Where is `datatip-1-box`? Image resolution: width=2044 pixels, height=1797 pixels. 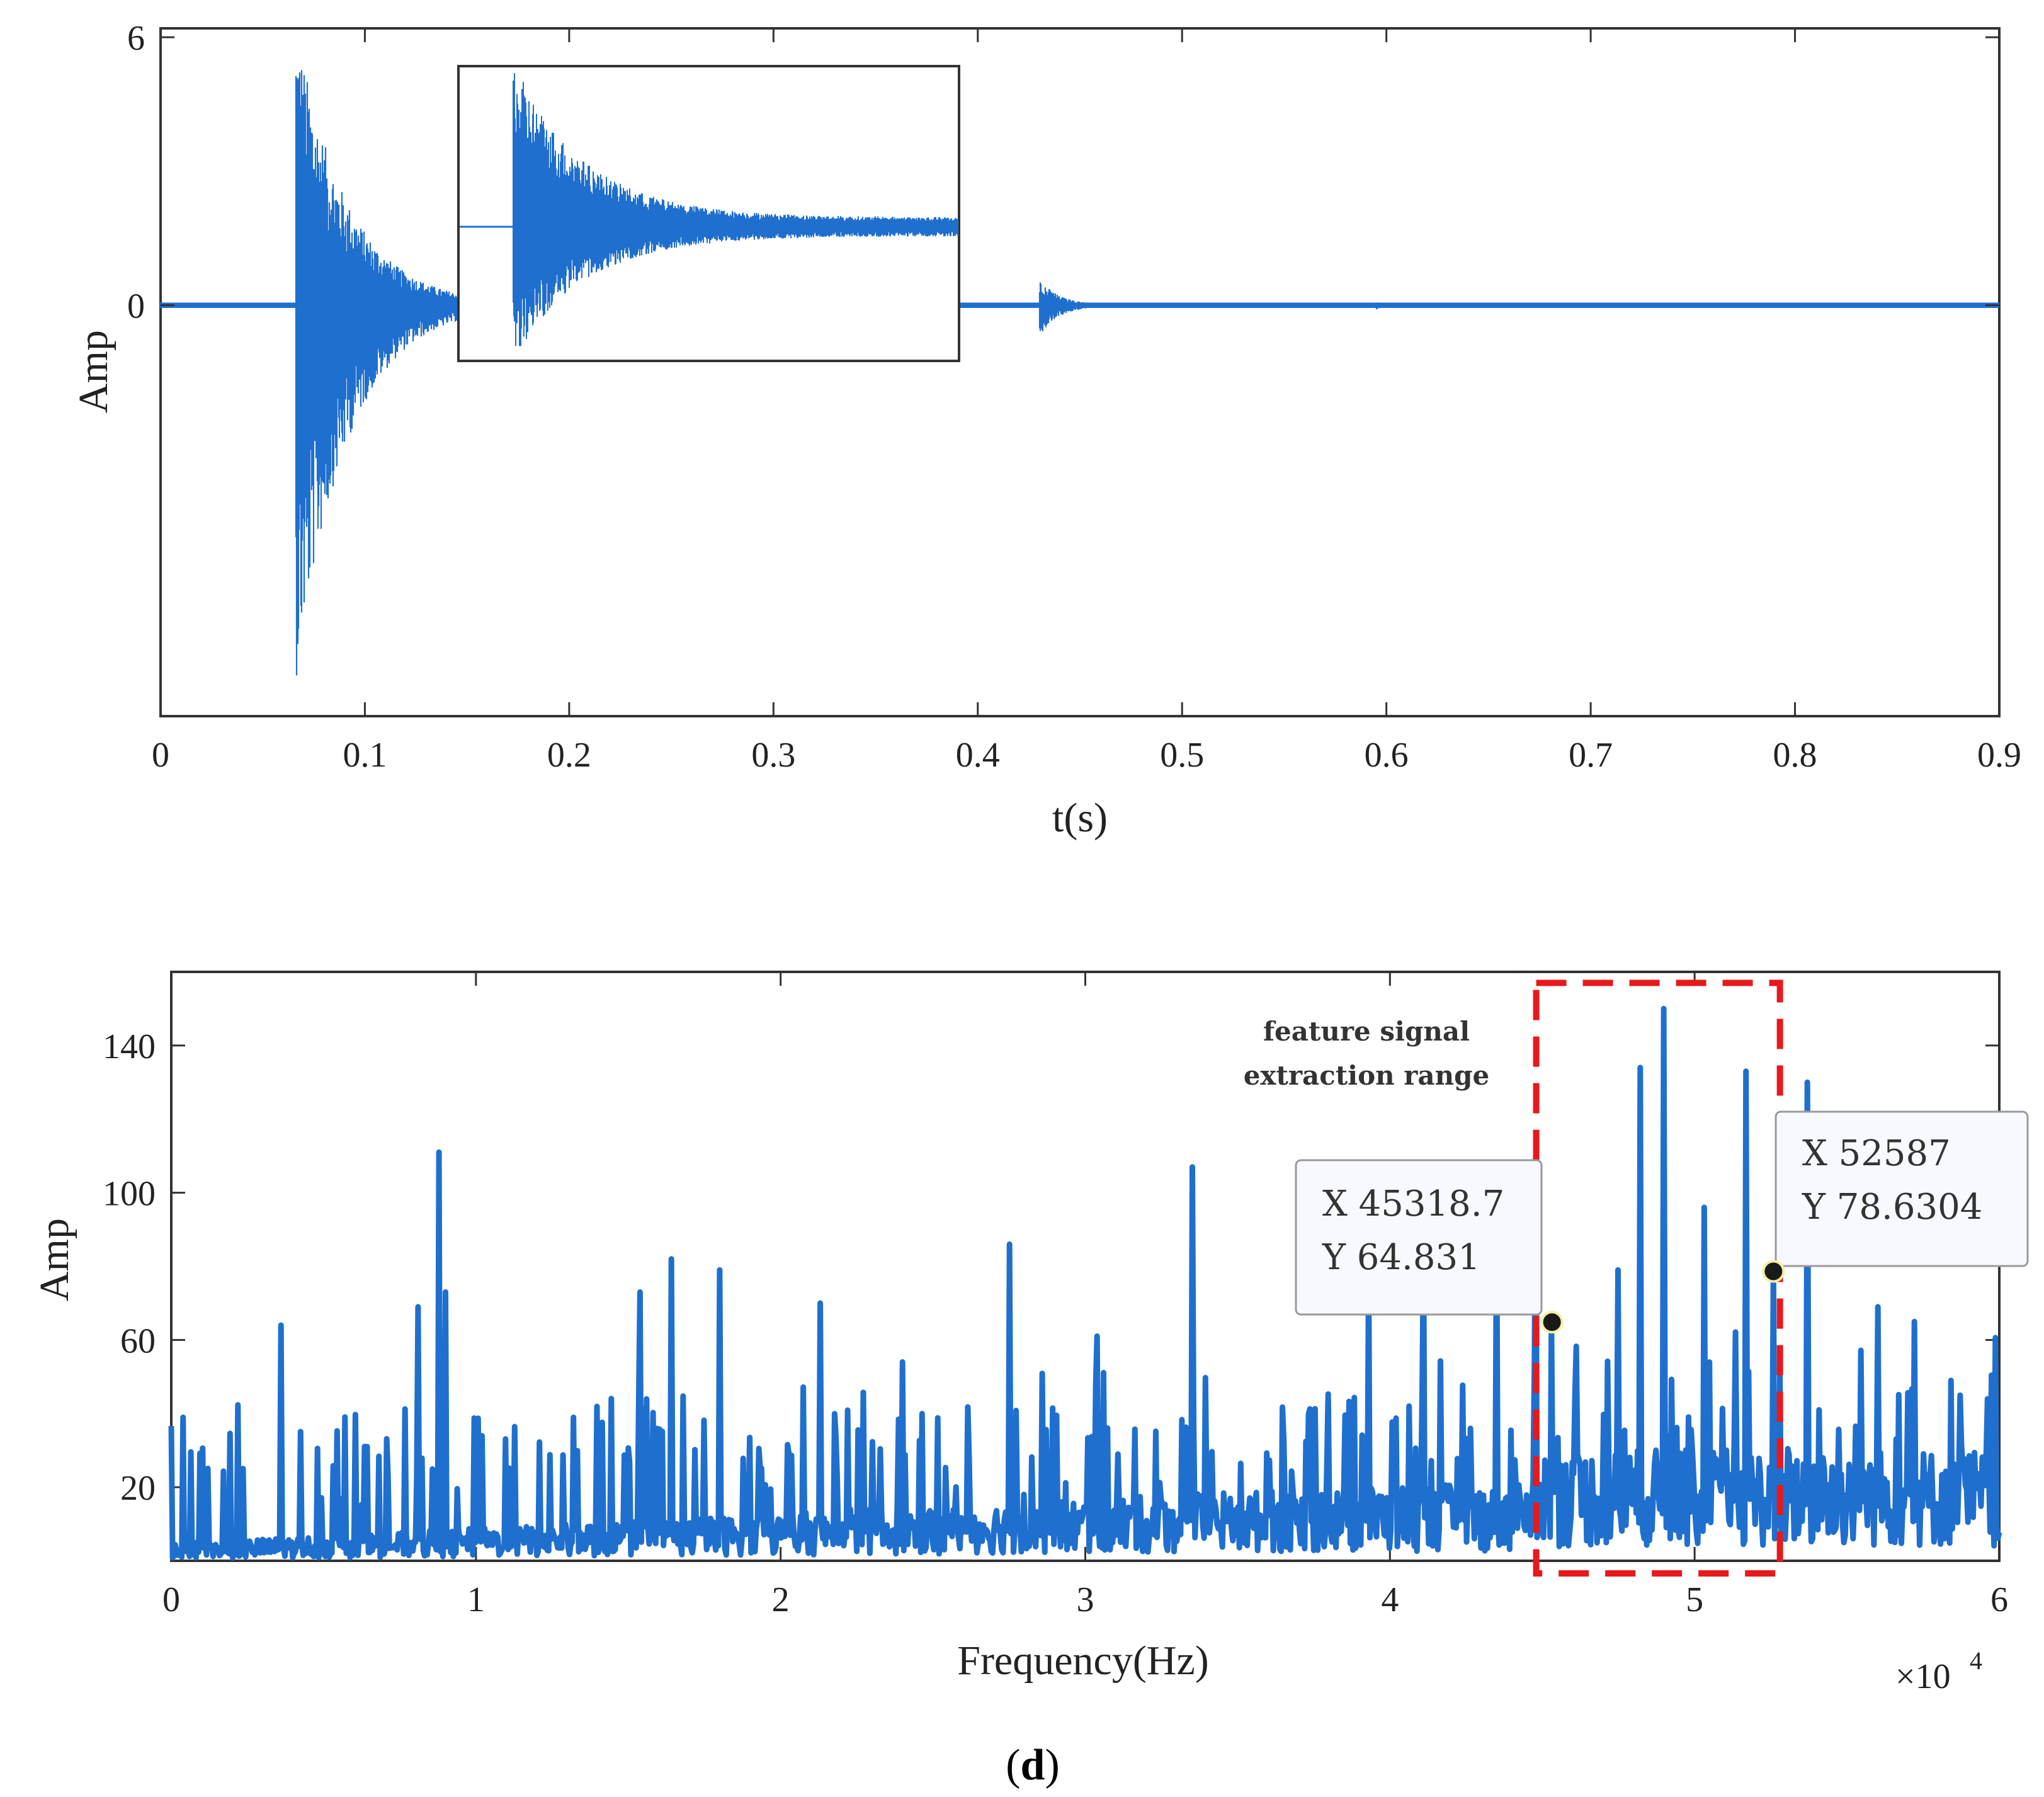 datatip-1-box is located at coordinates (1419, 1237).